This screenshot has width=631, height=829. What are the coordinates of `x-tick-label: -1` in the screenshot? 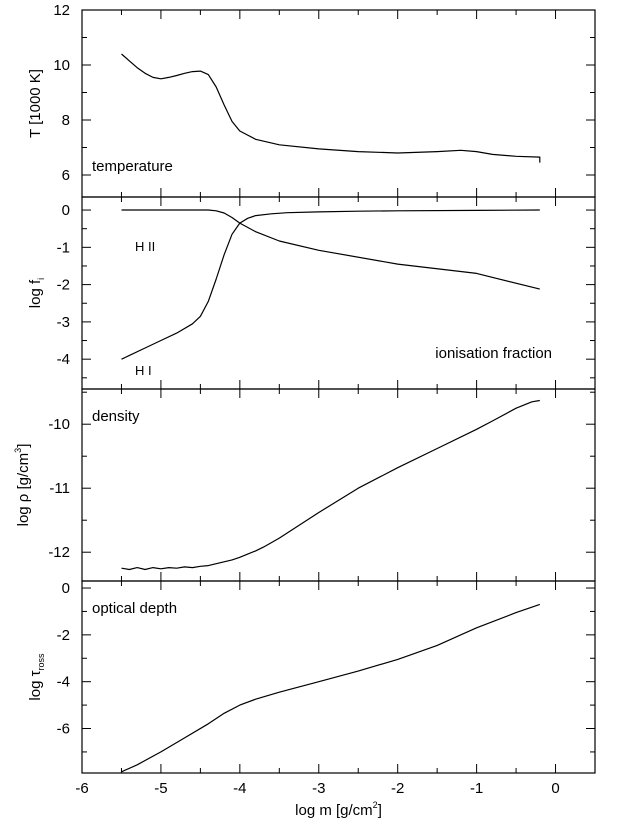 It's located at (476, 788).